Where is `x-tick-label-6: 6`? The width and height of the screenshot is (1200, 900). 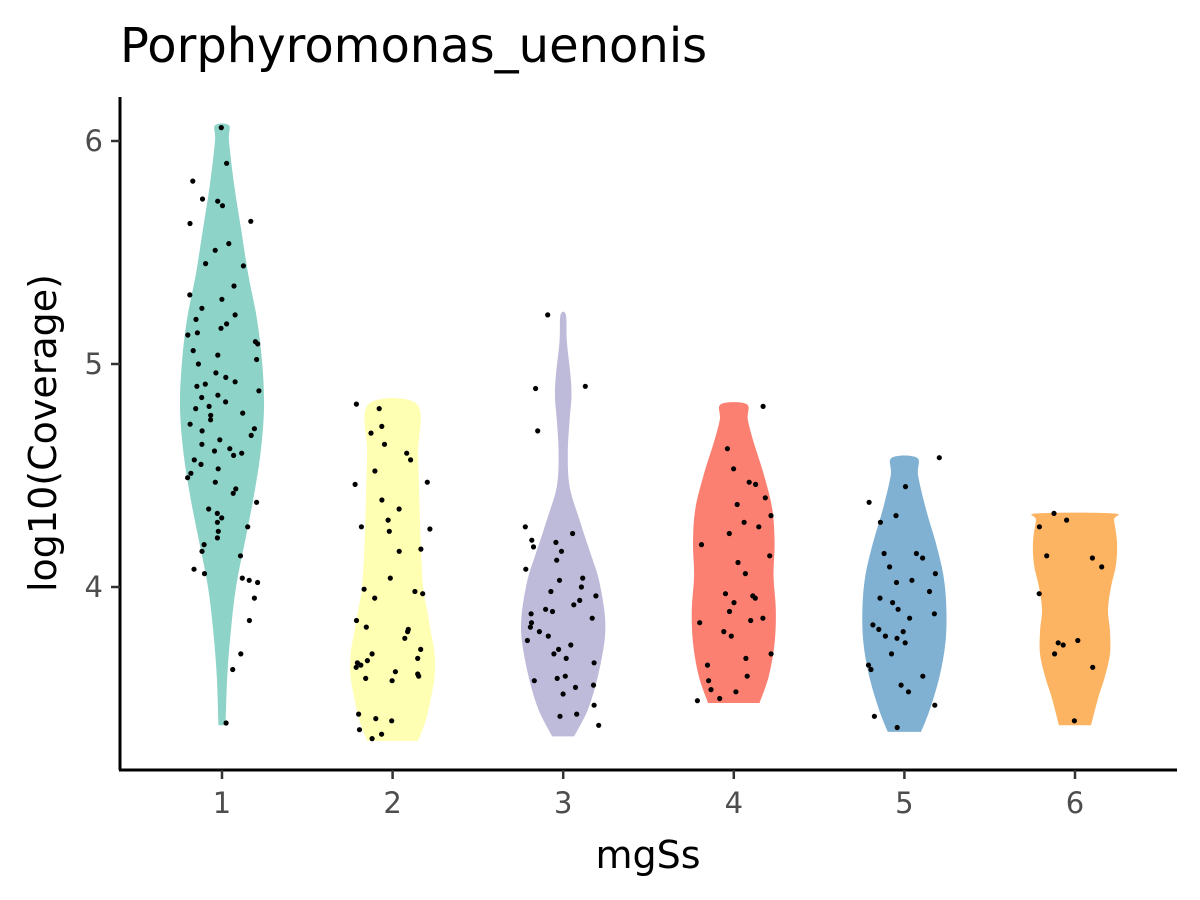
x-tick-label-6: 6 is located at coordinates (1075, 803).